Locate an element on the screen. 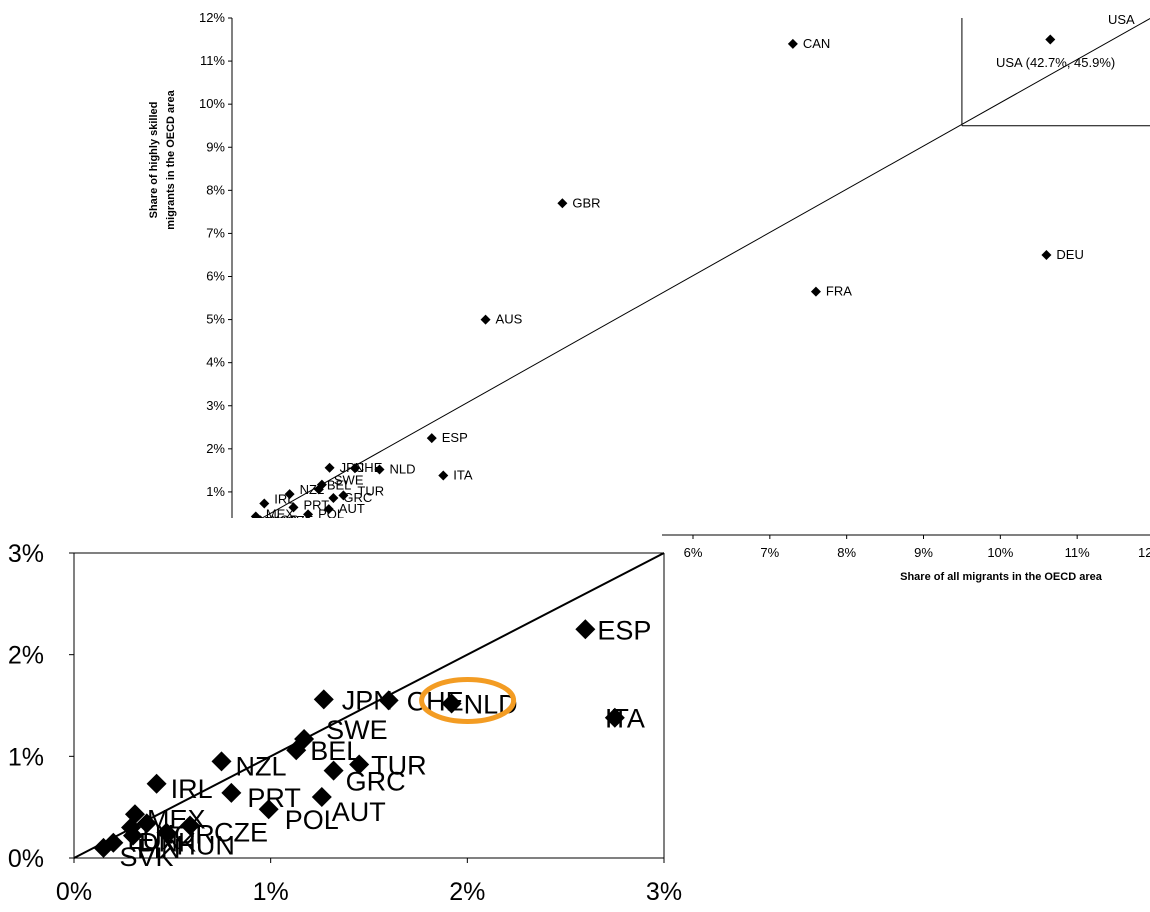 Image resolution: width=1150 pixels, height=912 pixels. inset-point-label-nld: NLD is located at coordinates (491, 704).